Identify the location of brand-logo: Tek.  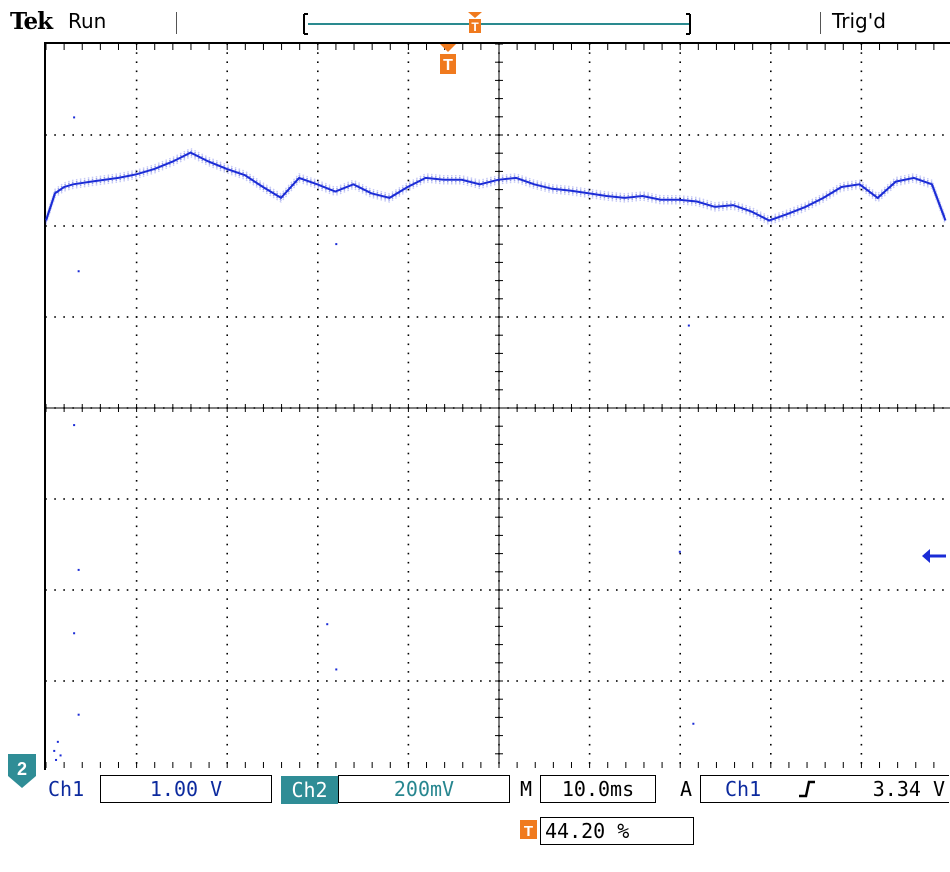
(31, 21).